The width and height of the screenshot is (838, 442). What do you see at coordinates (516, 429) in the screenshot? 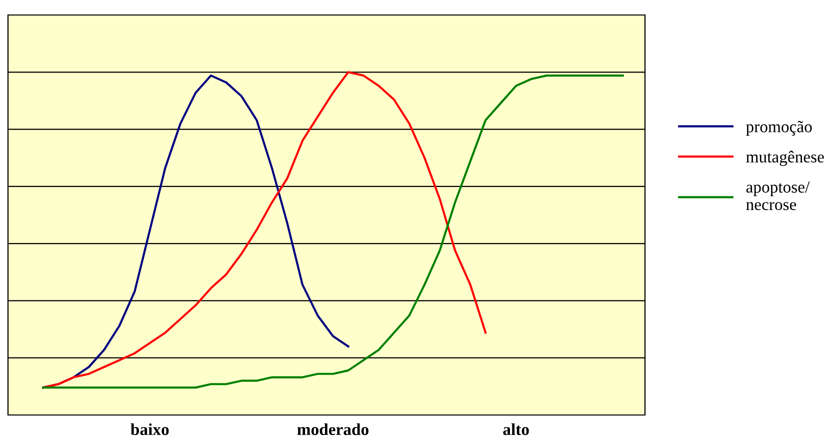
I see `x-tick-label: alto` at bounding box center [516, 429].